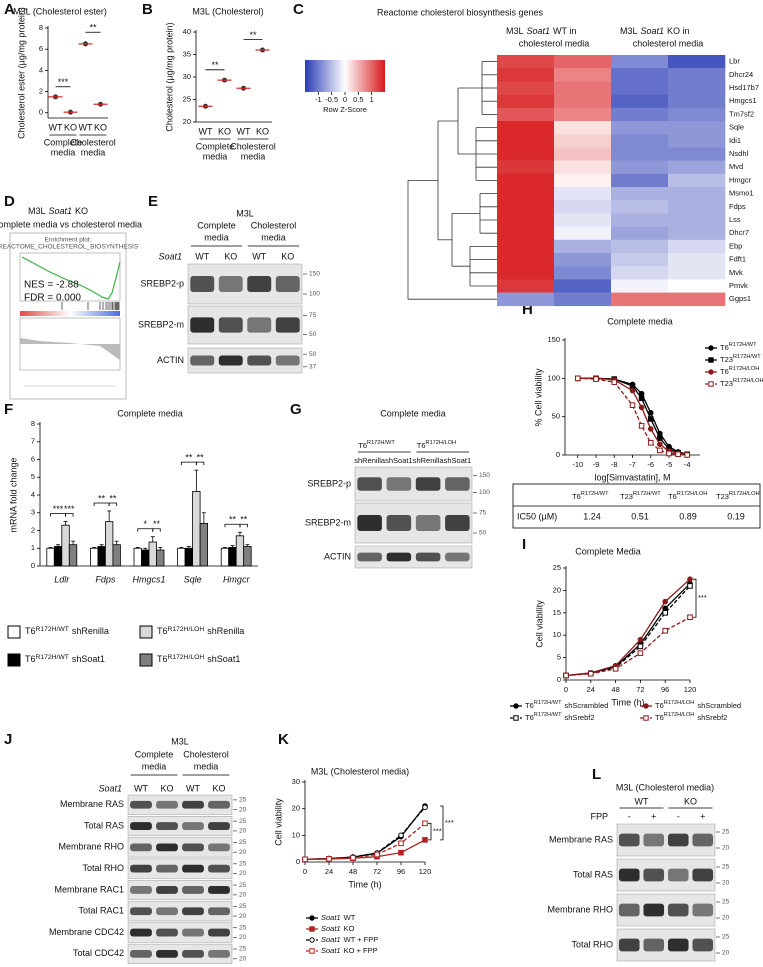 Image resolution: width=763 pixels, height=967 pixels. Describe the element at coordinates (145, 524) in the screenshot. I see `significance-label: *` at that location.